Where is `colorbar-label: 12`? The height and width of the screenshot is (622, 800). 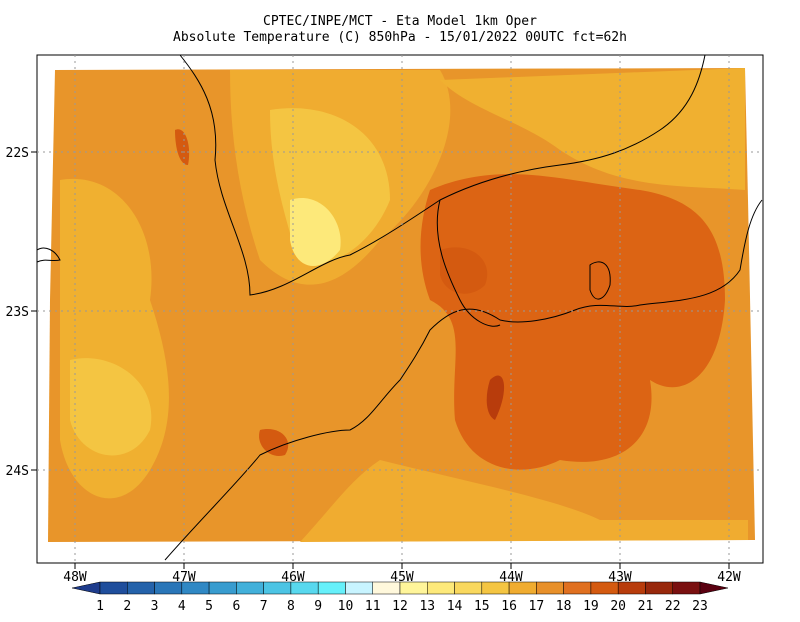
colorbar-label: 12 is located at coordinates (400, 606).